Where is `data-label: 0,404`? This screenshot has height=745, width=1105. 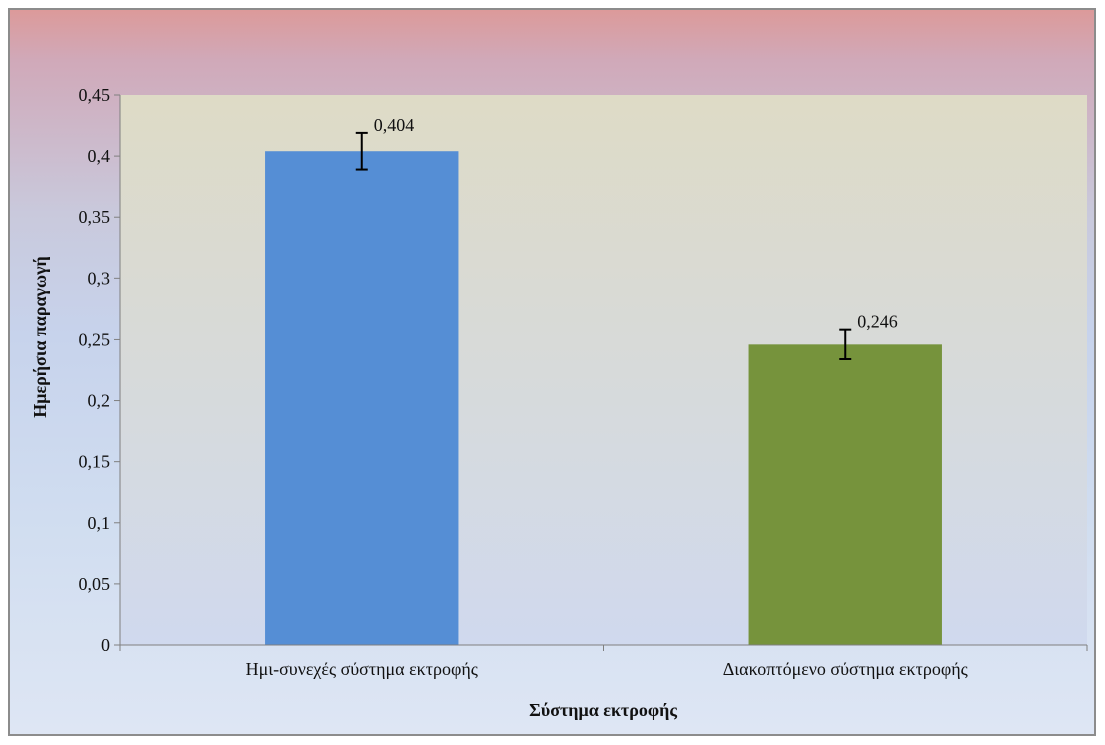 data-label: 0,404 is located at coordinates (394, 125).